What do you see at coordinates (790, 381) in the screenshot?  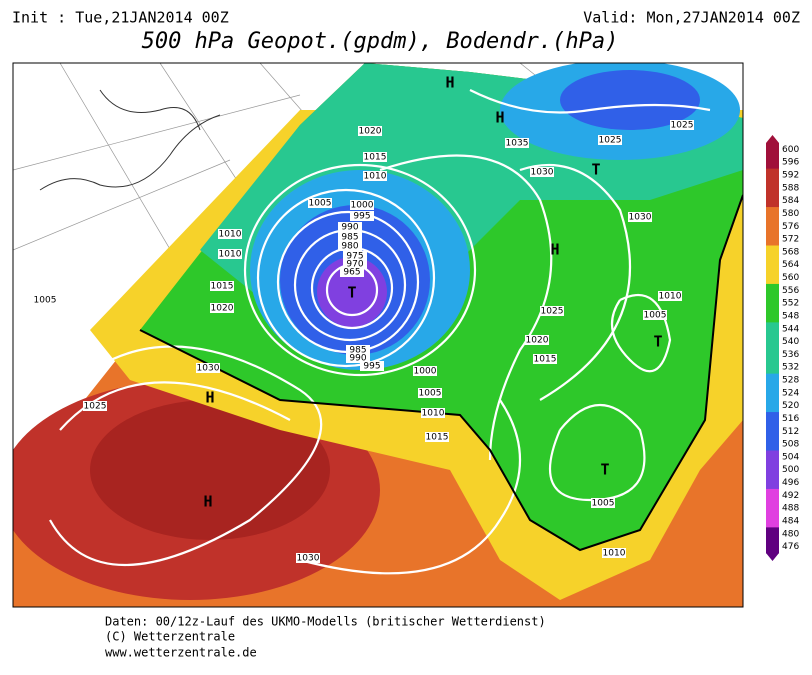 I see `colorbar-label: 528` at bounding box center [790, 381].